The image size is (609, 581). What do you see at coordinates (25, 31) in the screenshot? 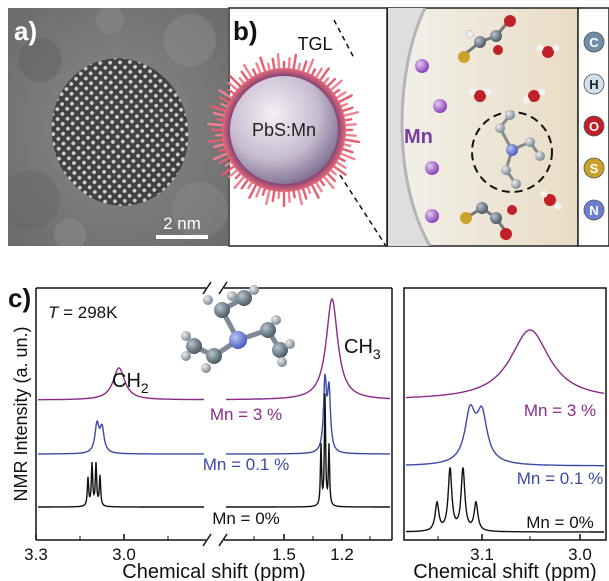
I see `panel-a-label: a)` at bounding box center [25, 31].